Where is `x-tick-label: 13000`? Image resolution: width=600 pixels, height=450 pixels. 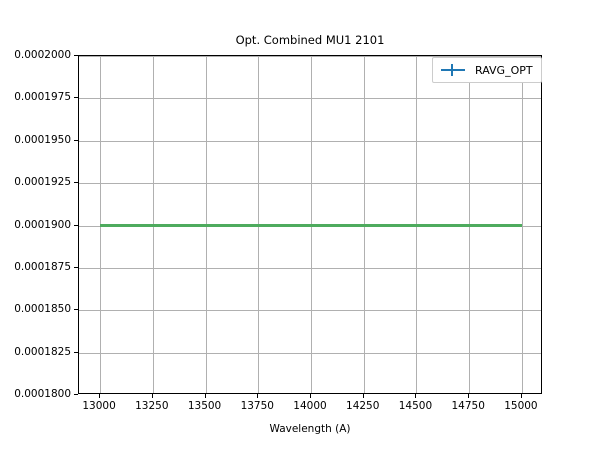
x-tick-label: 13000 is located at coordinates (99, 406).